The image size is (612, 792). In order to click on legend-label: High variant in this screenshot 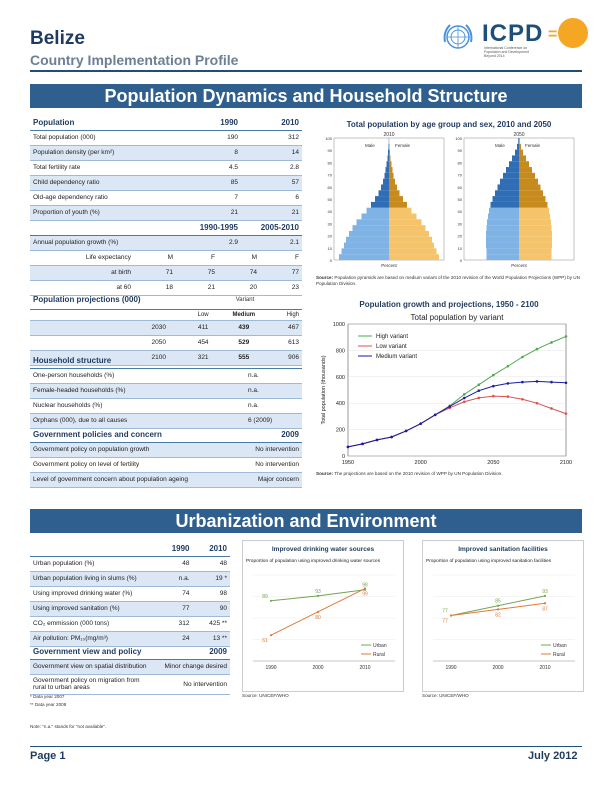, I will do `click(392, 337)`.